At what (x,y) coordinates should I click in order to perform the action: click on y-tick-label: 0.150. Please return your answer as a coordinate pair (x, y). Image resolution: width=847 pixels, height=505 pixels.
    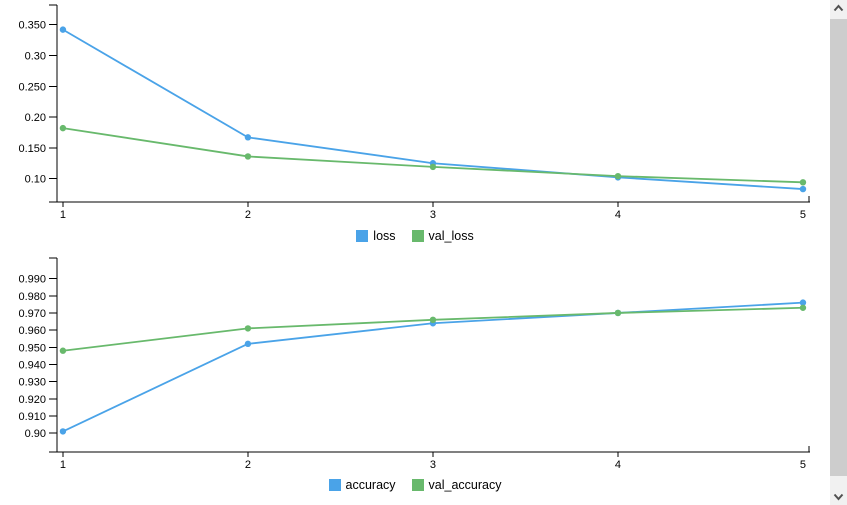
    Looking at the image, I should click on (32, 149).